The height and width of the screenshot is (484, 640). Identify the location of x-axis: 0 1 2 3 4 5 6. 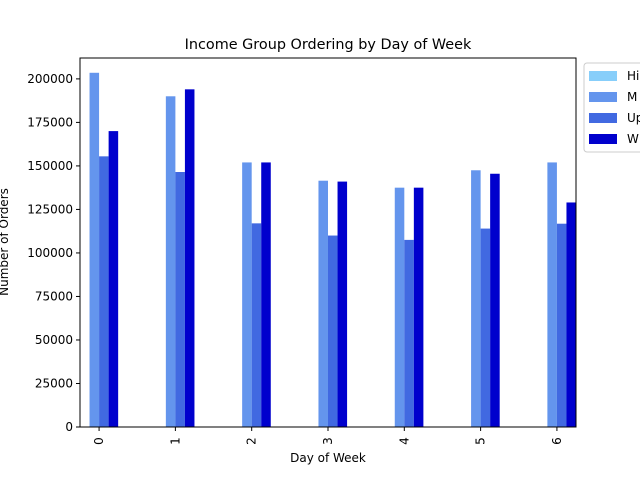
(328, 436).